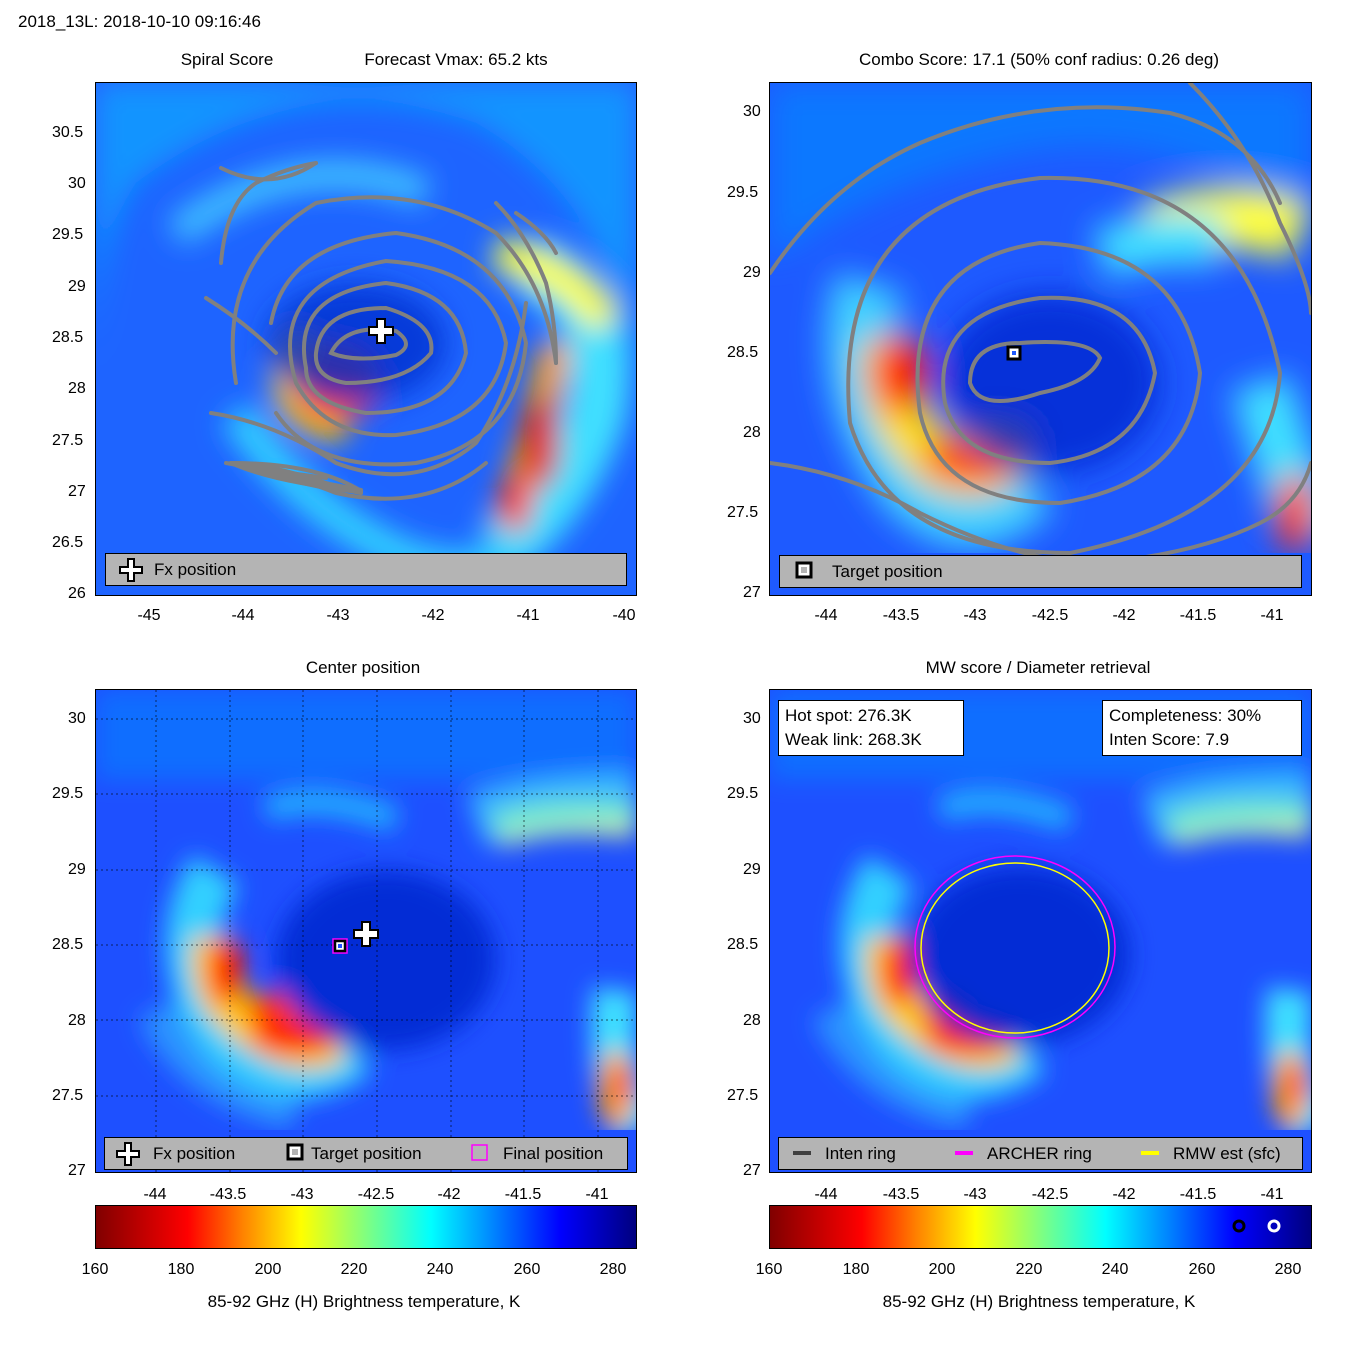  Describe the element at coordinates (964, 1153) in the screenshot. I see `archer-ring-icon` at that location.